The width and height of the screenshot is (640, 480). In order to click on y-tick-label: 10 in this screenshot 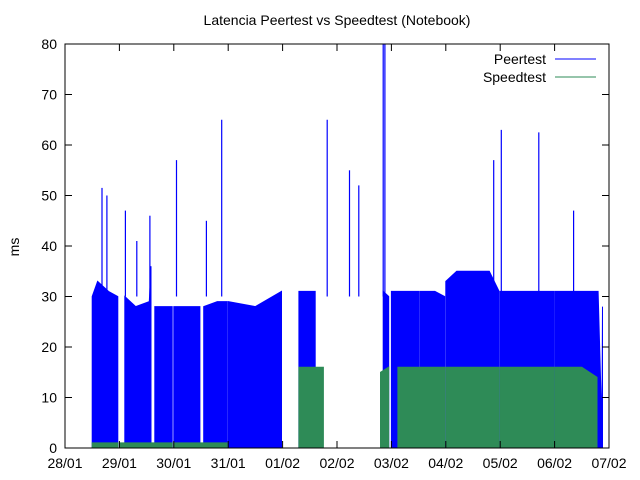, I will do `click(49, 398)`.